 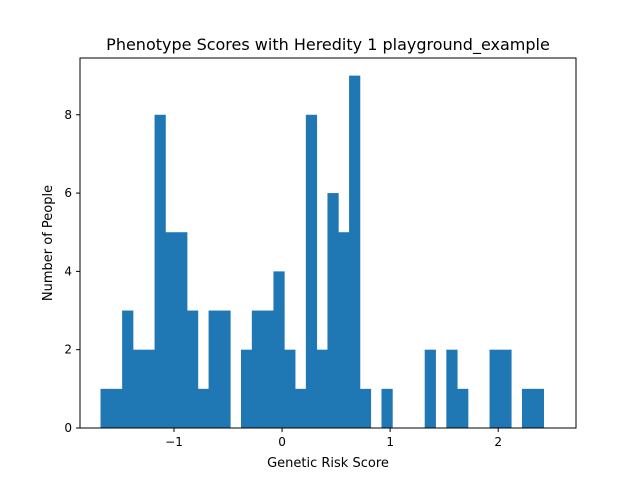 What do you see at coordinates (68, 271) in the screenshot?
I see `y-tick-label: 4` at bounding box center [68, 271].